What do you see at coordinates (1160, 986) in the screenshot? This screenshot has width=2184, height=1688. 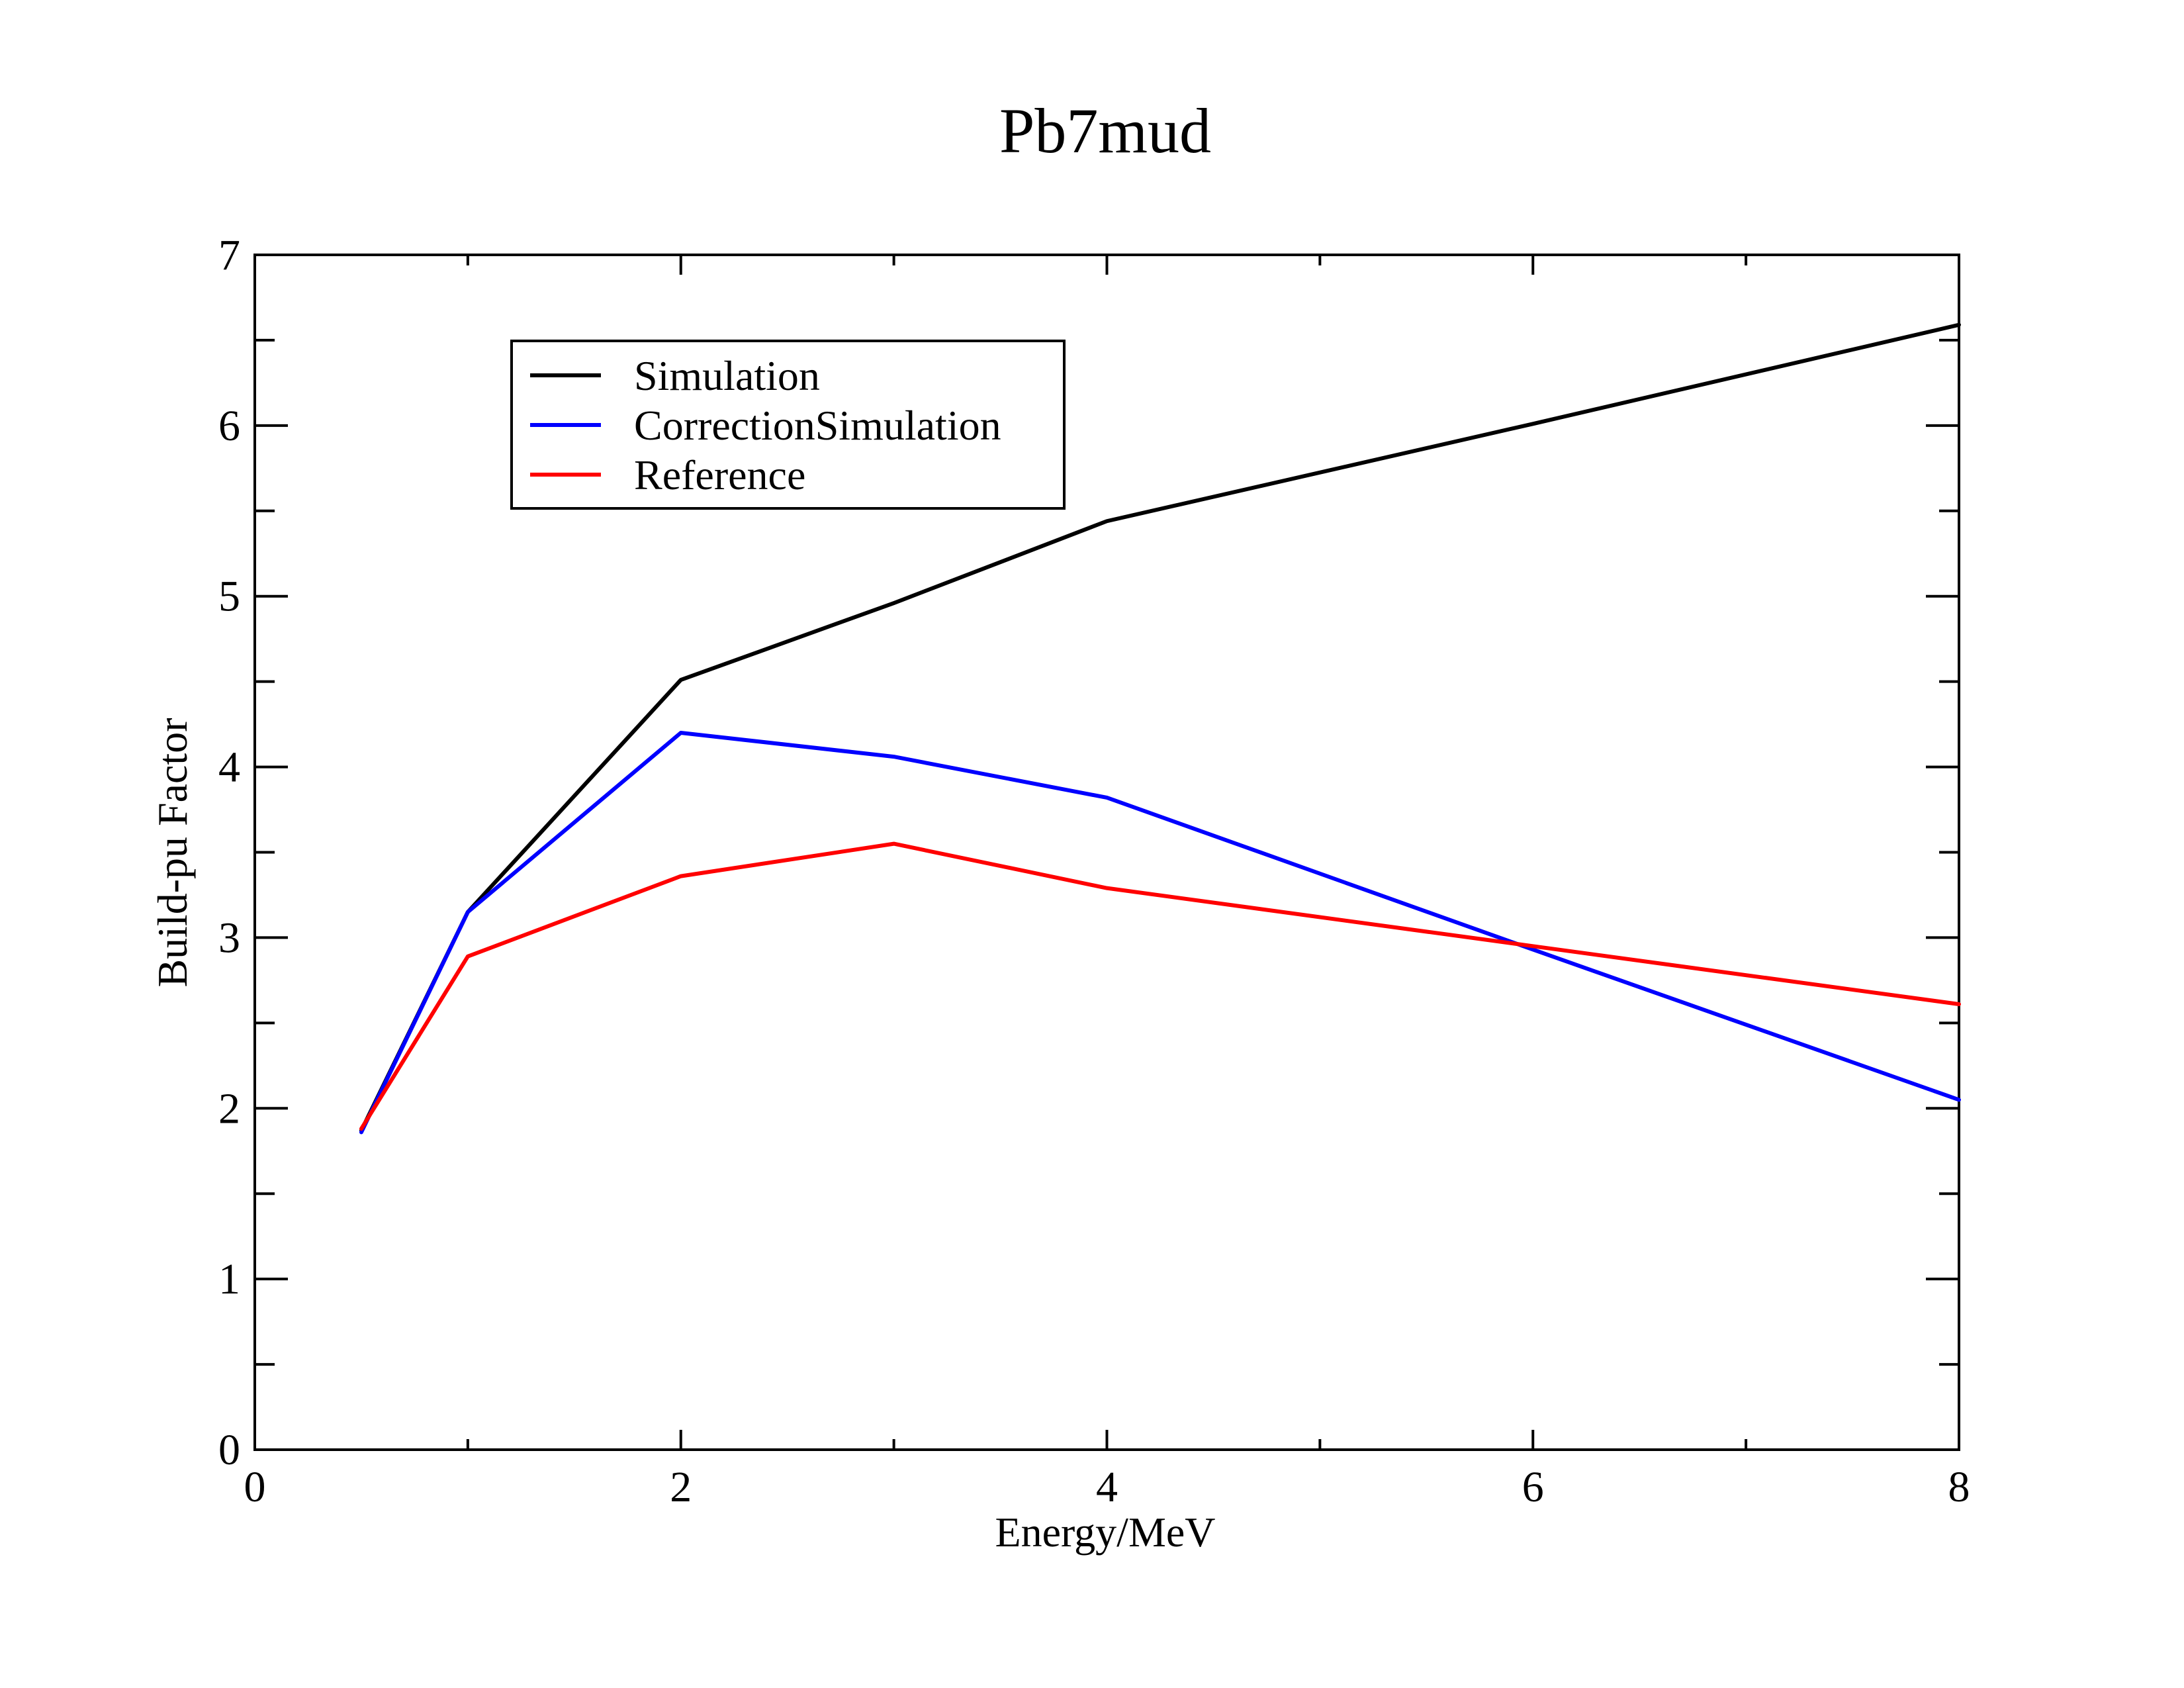 I see `series-line-reference` at bounding box center [1160, 986].